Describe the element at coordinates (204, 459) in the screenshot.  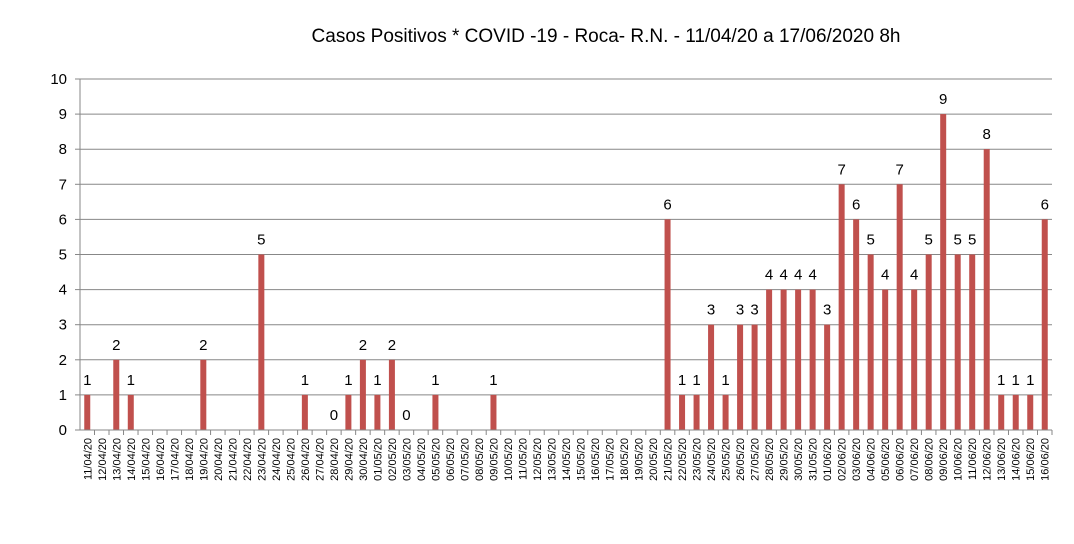
I see `x-tick-label: 19/04/20` at that location.